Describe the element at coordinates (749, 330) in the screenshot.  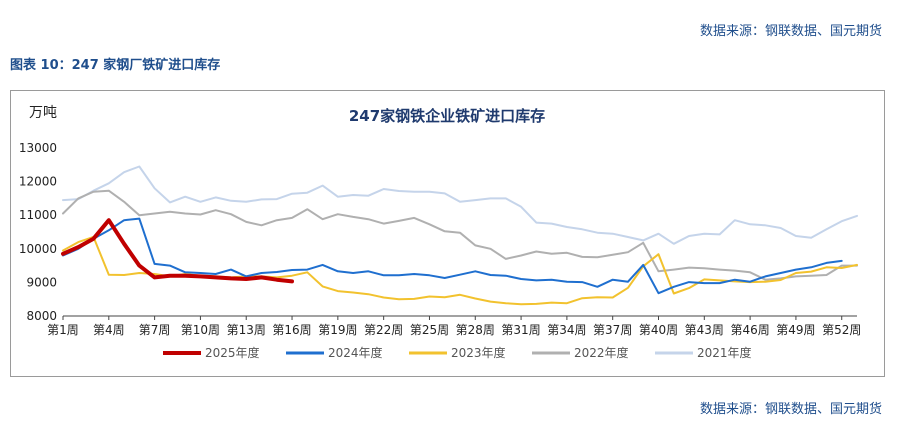
I see `x-tick-label: 第46周` at that location.